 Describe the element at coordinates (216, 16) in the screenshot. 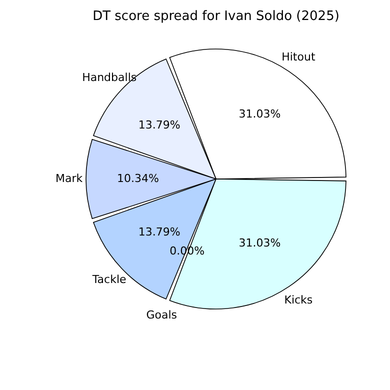

I see `chart-title: DT score spread for Ivan Soldo (2025)` at that location.